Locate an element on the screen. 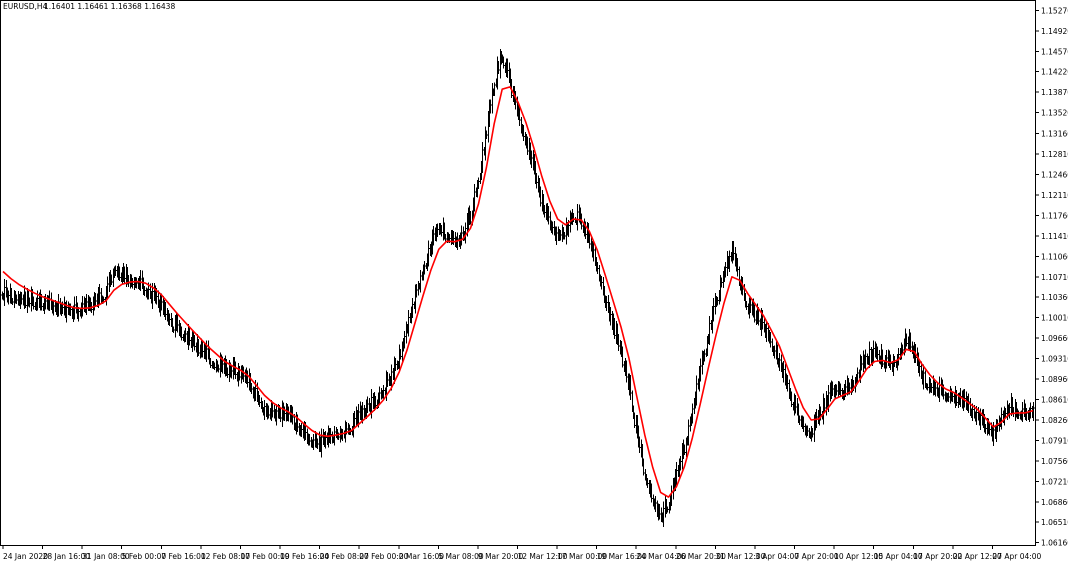  price-tick-label: 1.14570 is located at coordinates (1054, 51).